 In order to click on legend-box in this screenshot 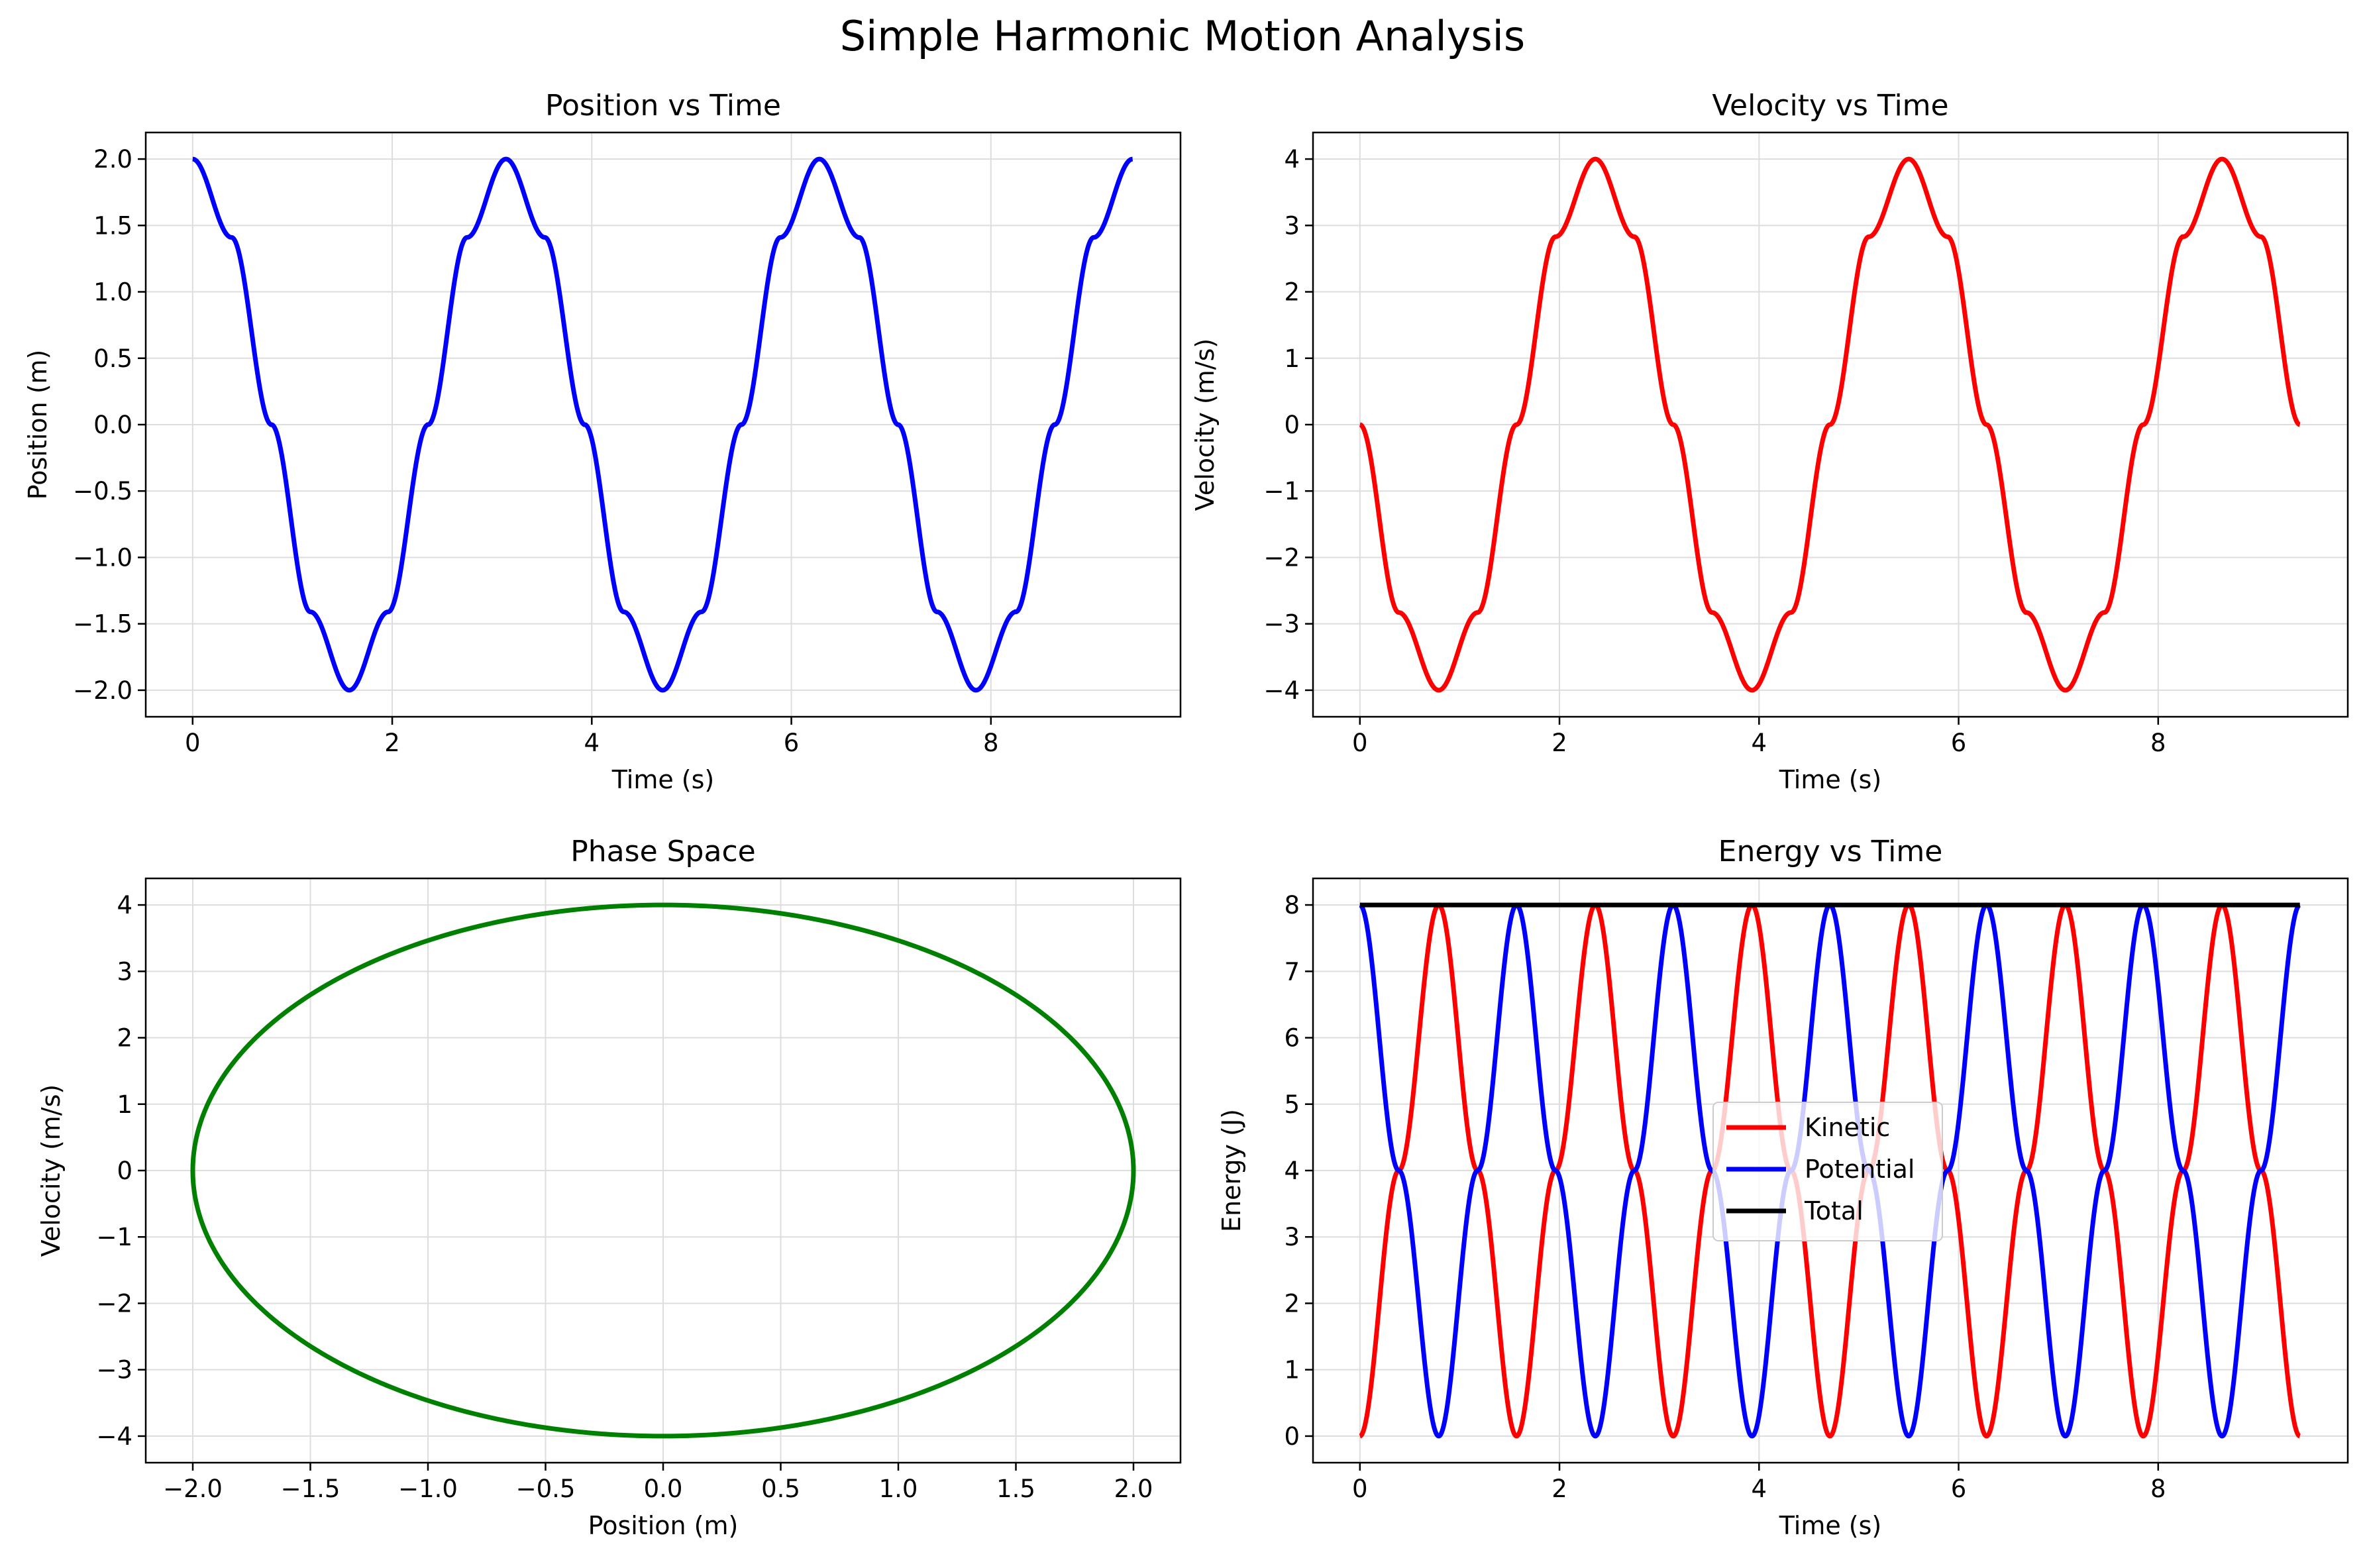, I will do `click(1827, 1171)`.